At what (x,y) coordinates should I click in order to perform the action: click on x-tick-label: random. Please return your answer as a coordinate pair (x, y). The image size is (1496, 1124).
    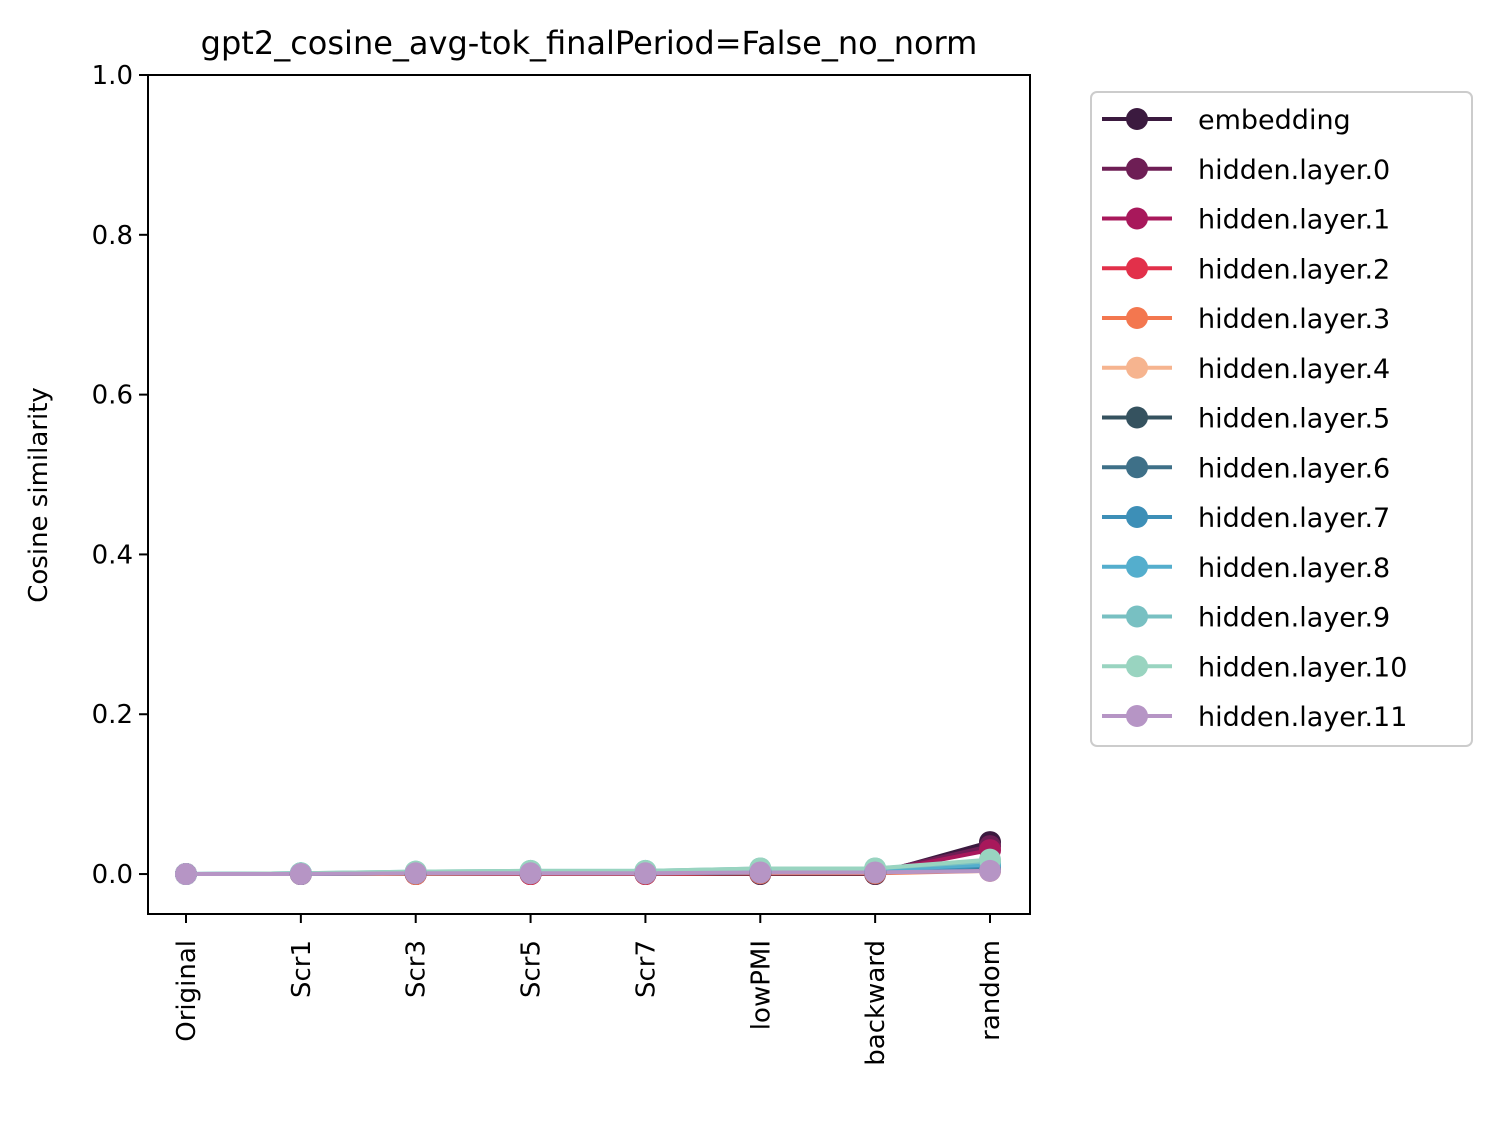
    Looking at the image, I should click on (991, 990).